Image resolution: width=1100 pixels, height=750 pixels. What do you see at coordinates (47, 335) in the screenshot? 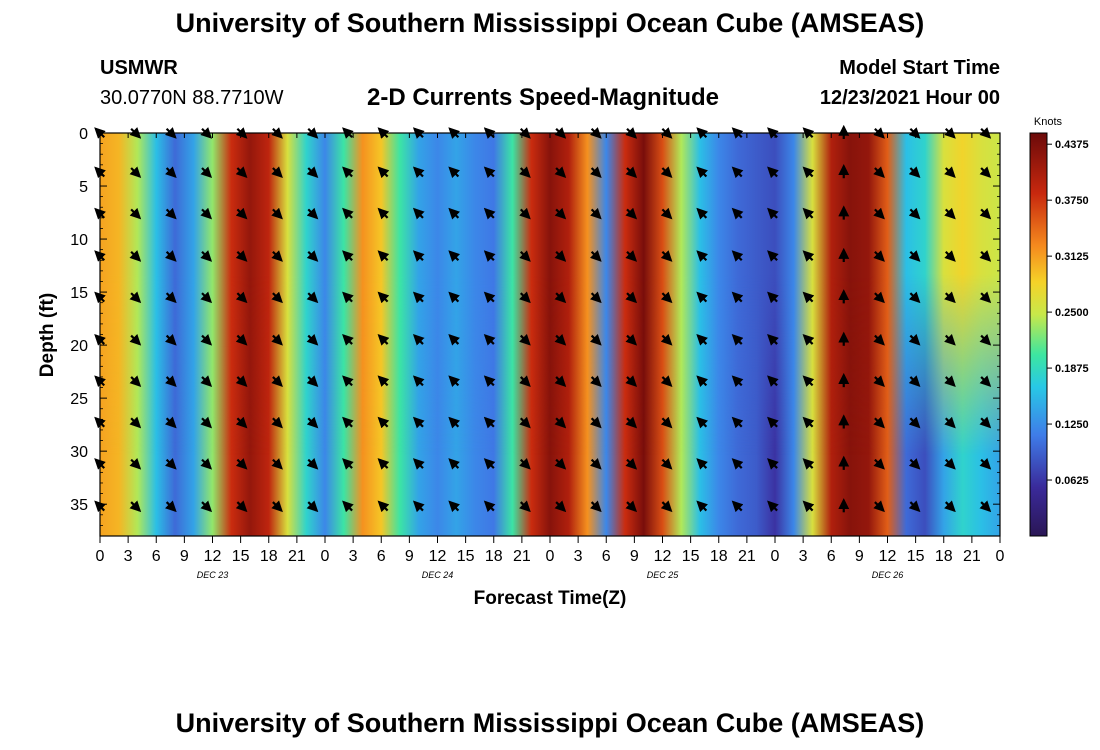
I see `y-axis-label: Depth (ft)` at bounding box center [47, 335].